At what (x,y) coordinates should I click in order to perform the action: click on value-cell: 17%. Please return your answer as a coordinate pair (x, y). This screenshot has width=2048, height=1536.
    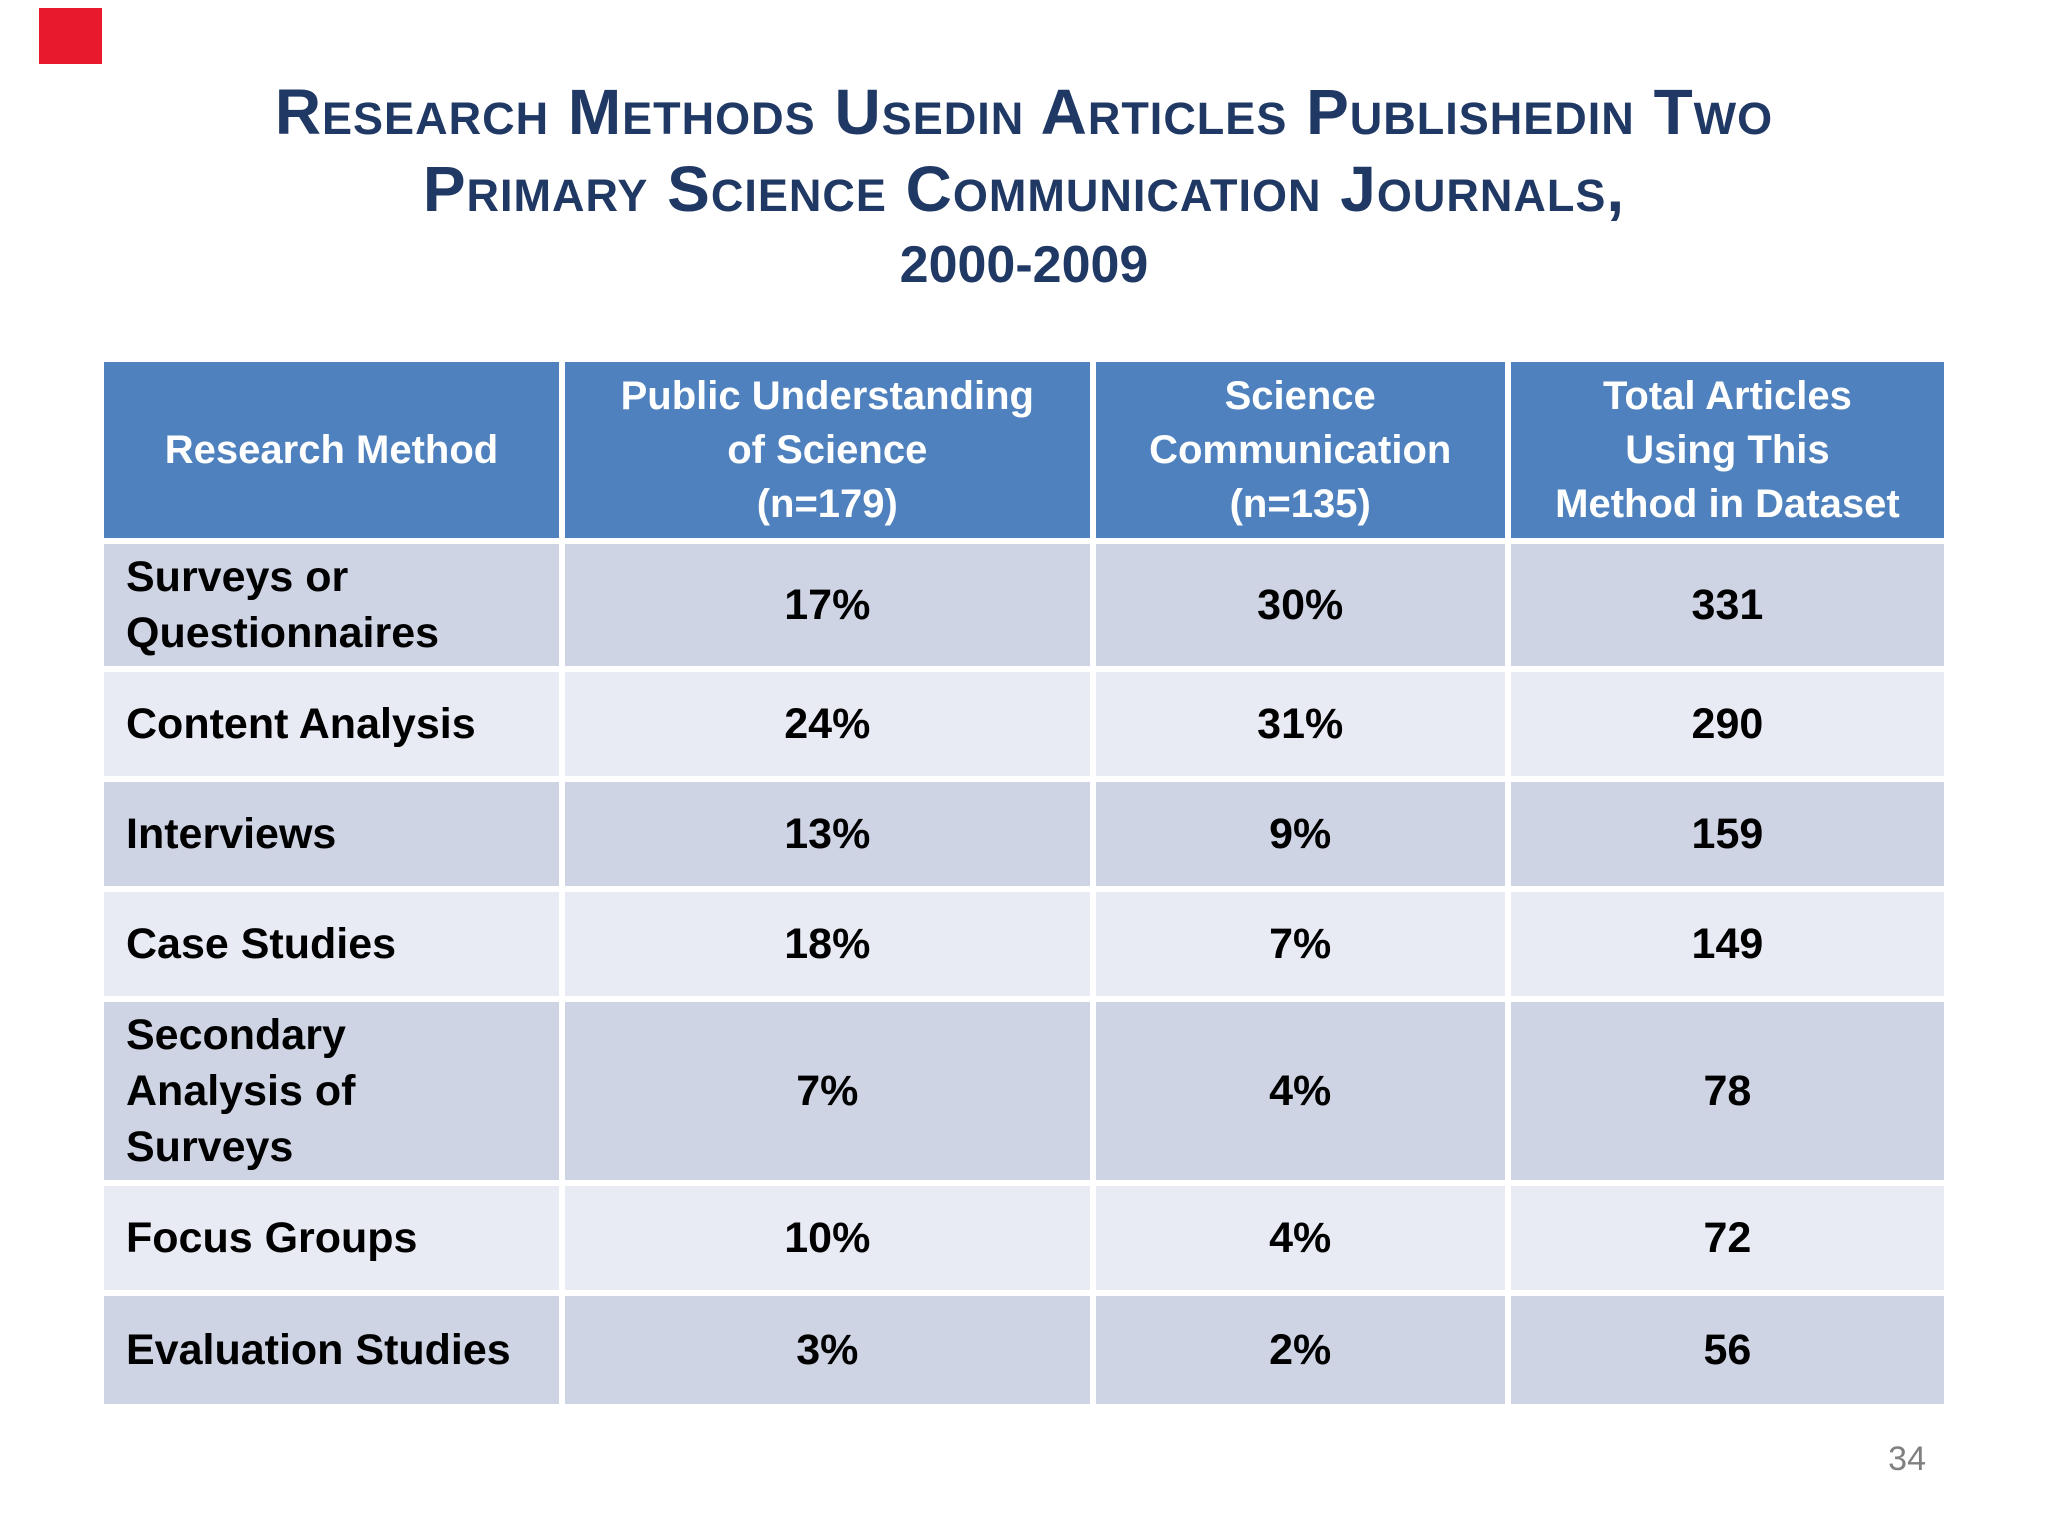
    Looking at the image, I should click on (827, 605).